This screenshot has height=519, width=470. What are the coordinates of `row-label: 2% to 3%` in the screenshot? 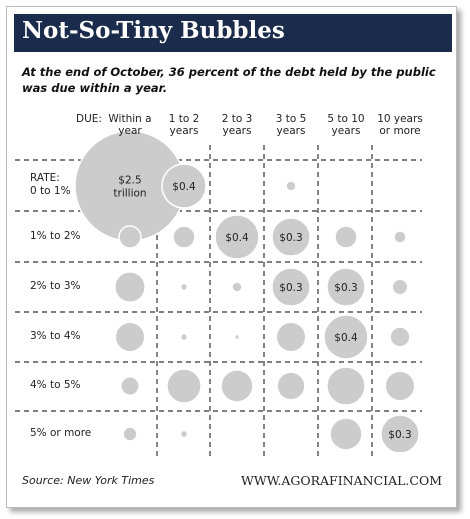 It's located at (55, 286).